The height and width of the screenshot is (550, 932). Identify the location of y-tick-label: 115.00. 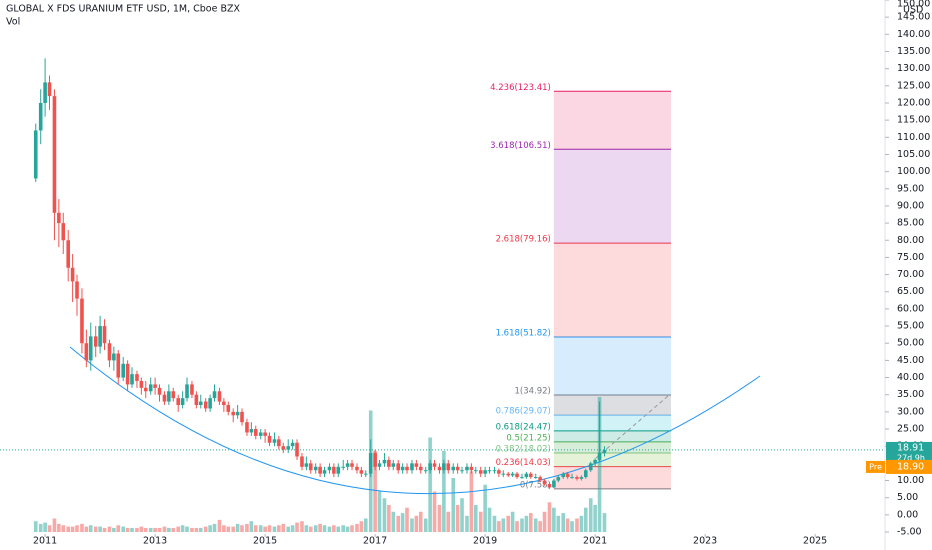
(913, 120).